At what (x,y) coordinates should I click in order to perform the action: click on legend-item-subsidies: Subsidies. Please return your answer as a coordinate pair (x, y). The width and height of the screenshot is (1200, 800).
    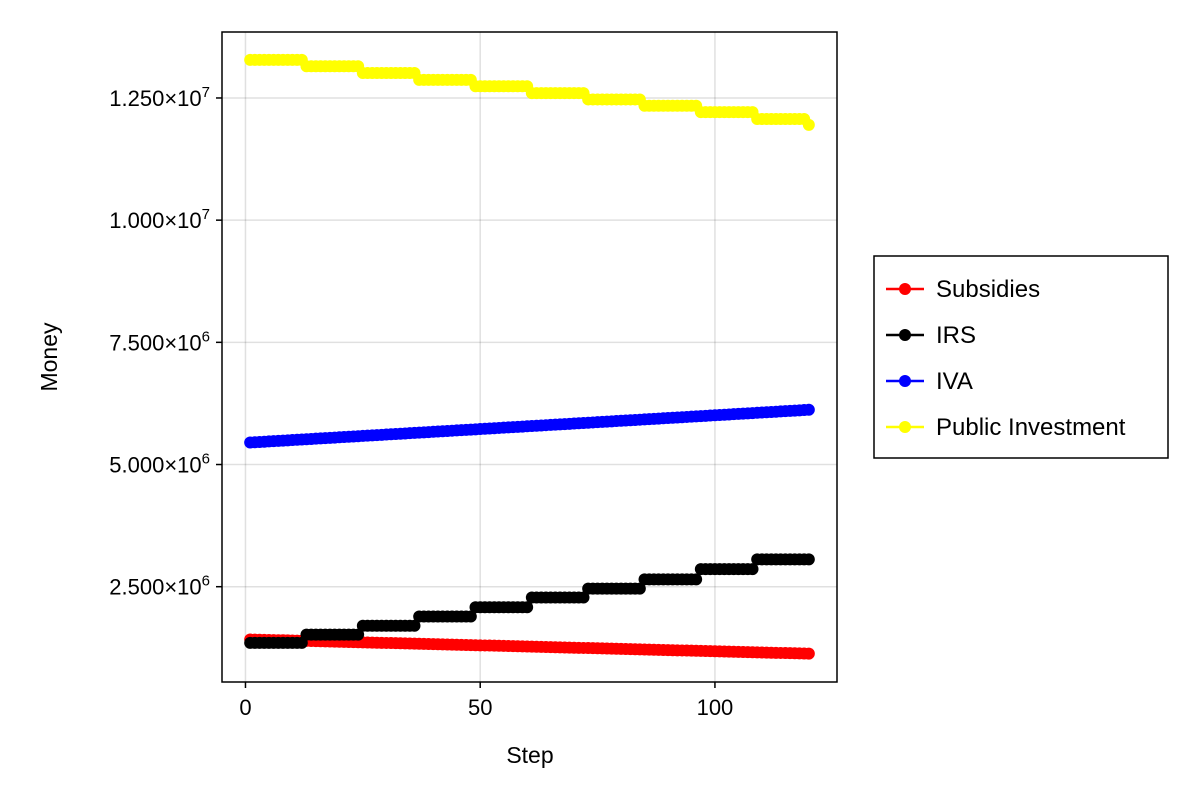
    Looking at the image, I should click on (963, 289).